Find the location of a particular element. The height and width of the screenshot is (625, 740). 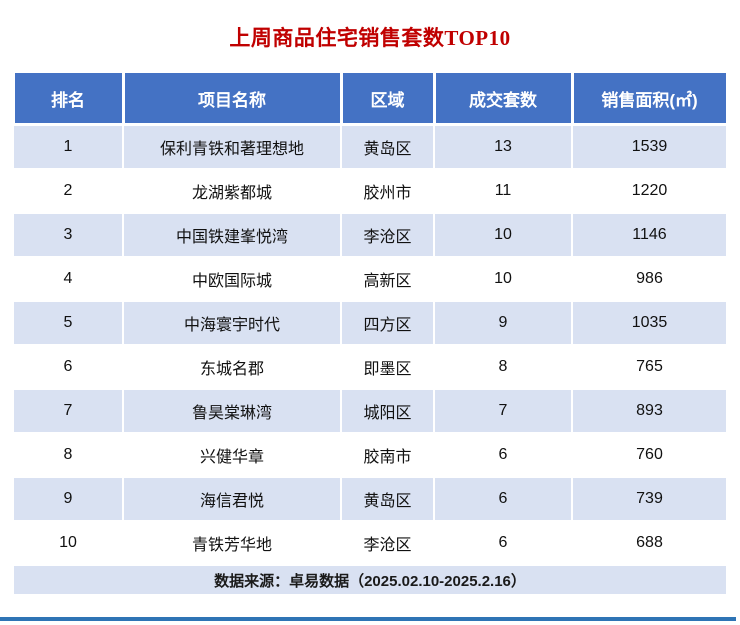

header-region: 区域 is located at coordinates (387, 98).